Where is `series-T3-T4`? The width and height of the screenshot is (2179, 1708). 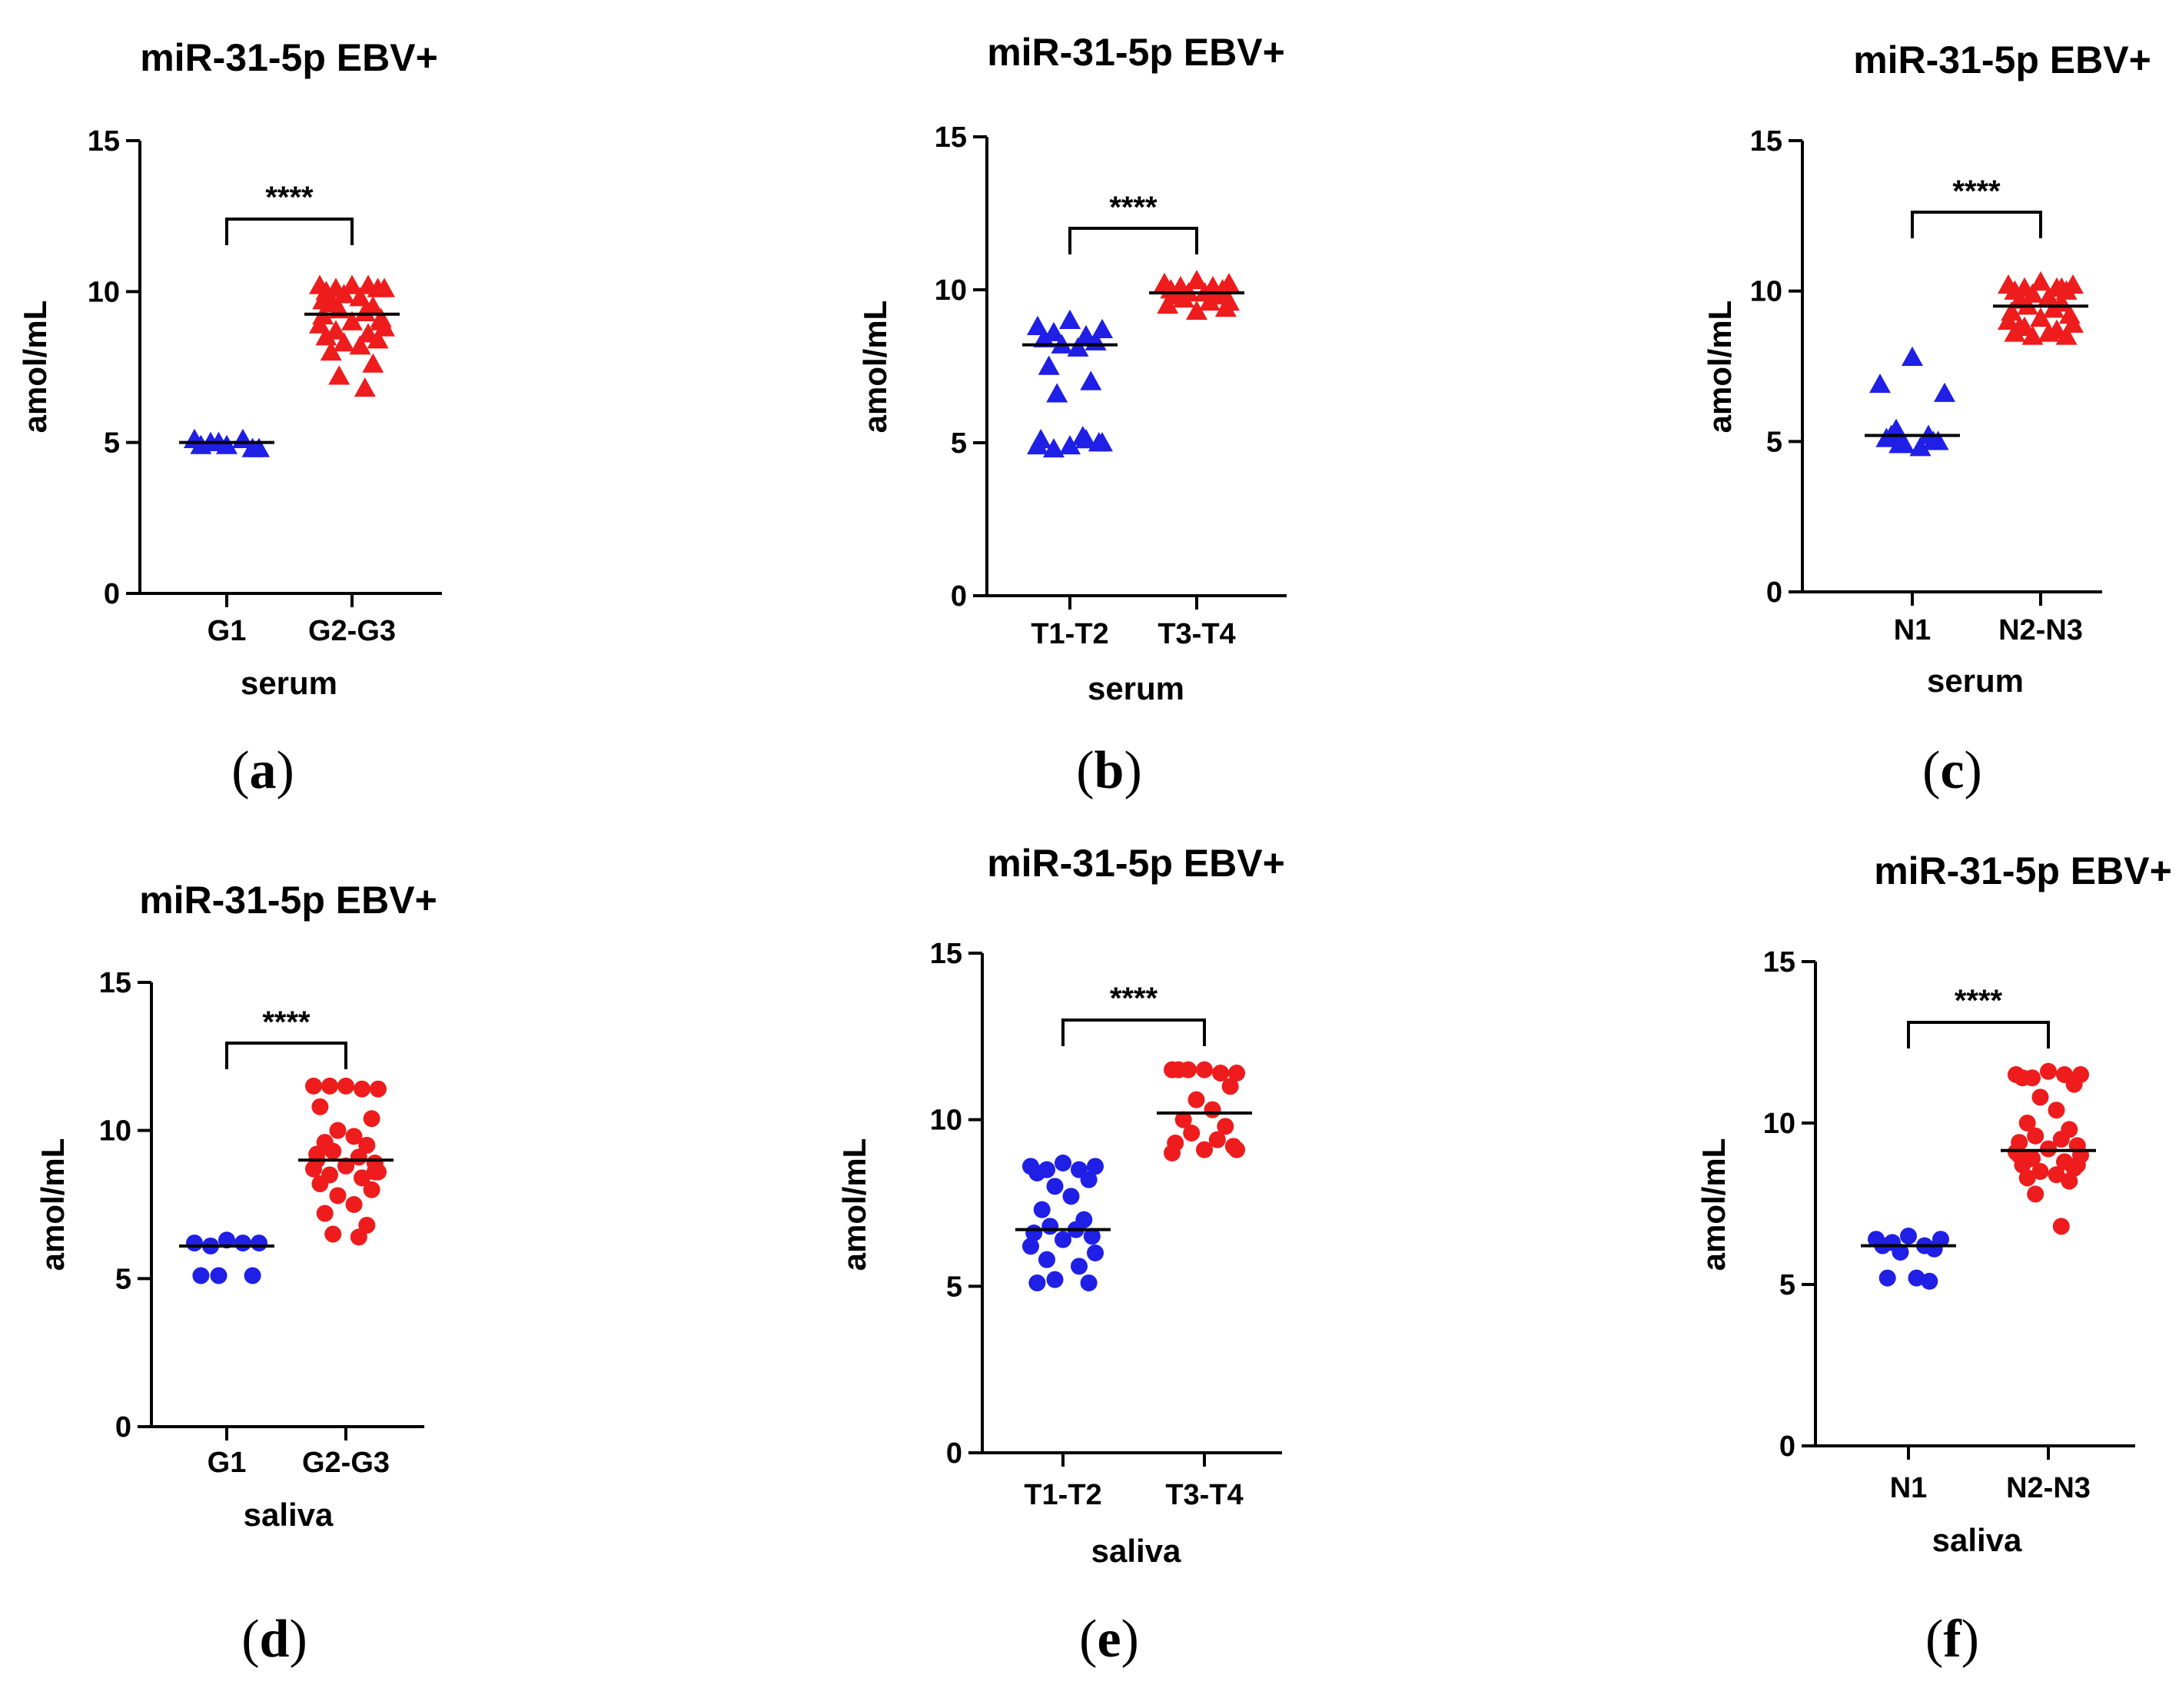
series-T3-T4 is located at coordinates (1204, 1111).